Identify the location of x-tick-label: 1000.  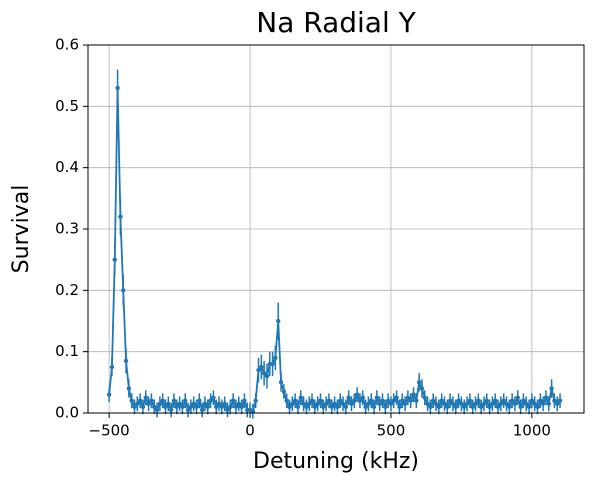
(532, 431).